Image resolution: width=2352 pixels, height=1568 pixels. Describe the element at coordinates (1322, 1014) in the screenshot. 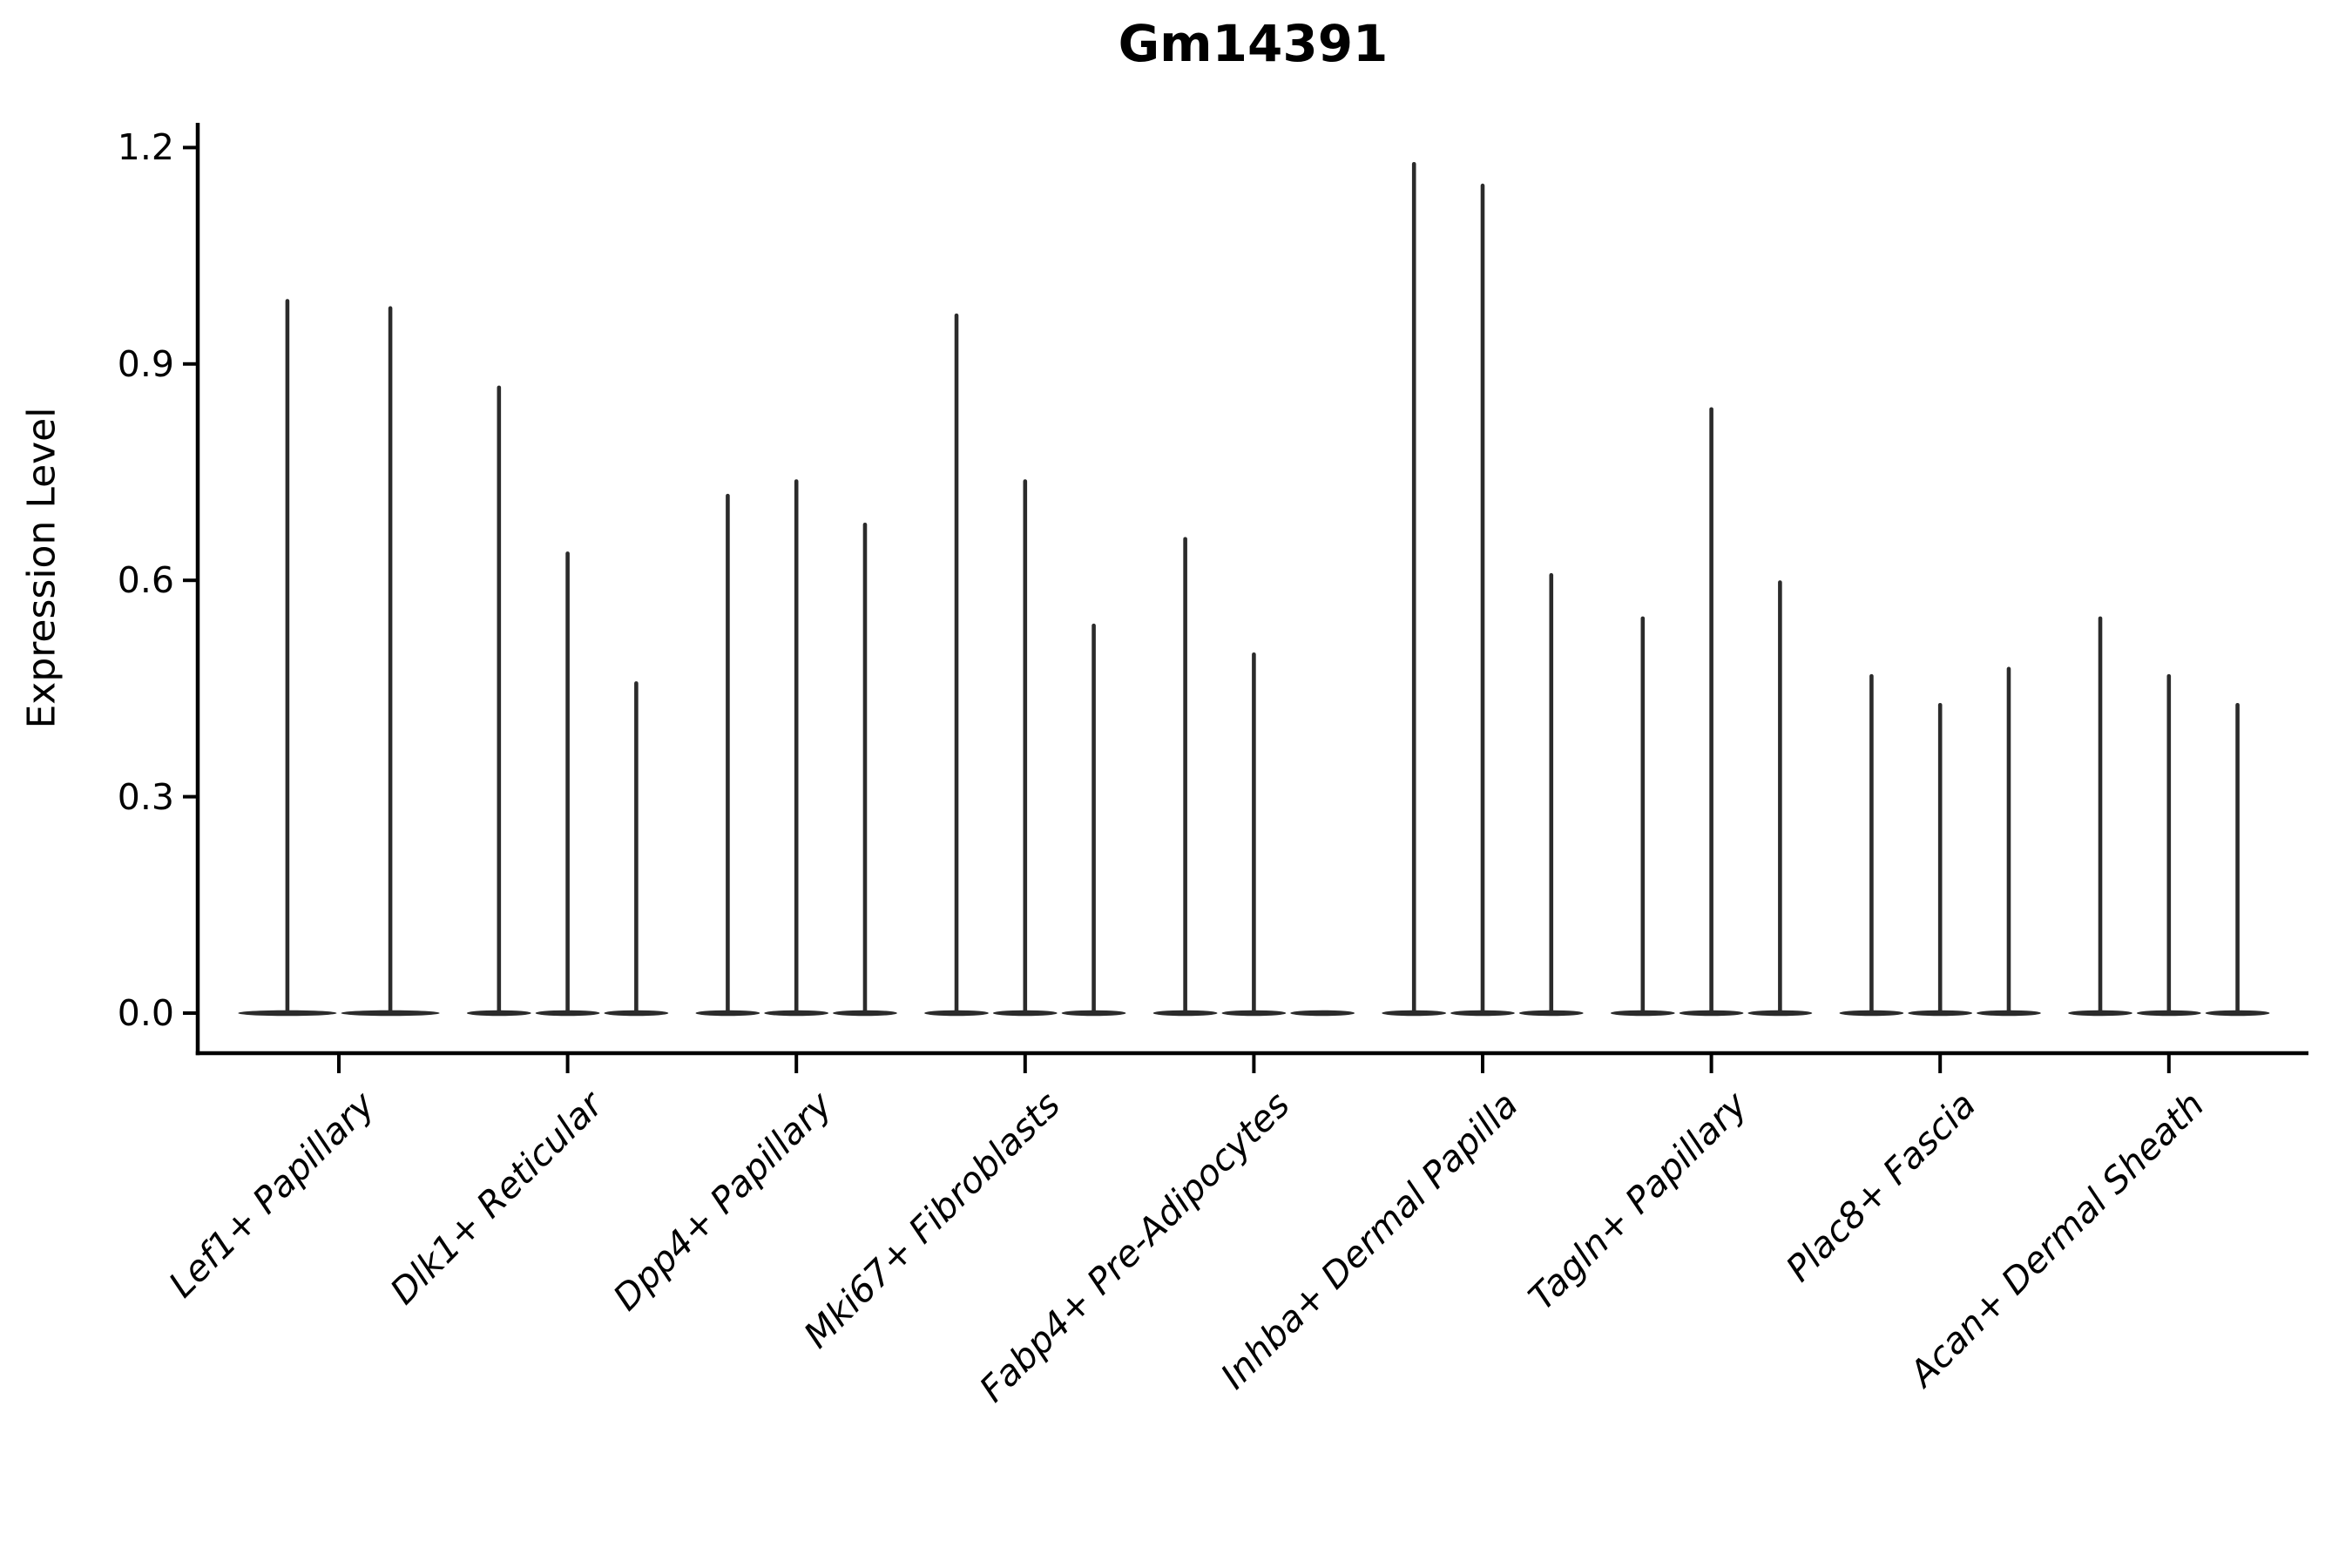

I see `violin-base` at that location.